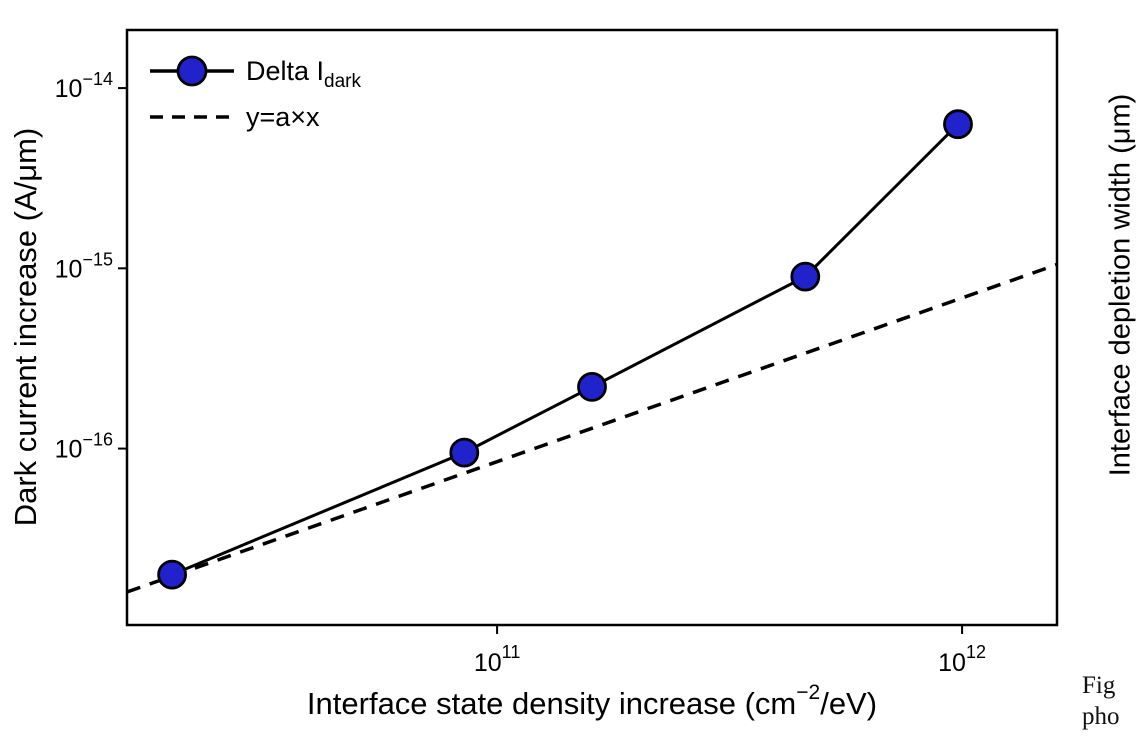  What do you see at coordinates (304, 74) in the screenshot?
I see `legend-label-delta: Delta Idark` at bounding box center [304, 74].